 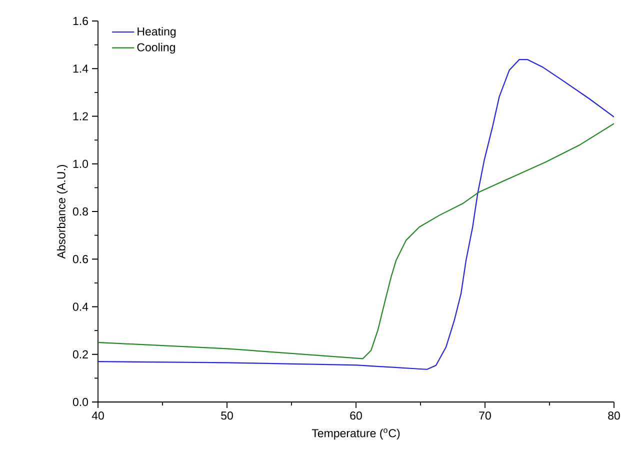 I want to click on y-tick-label: 0.0, so click(x=80, y=402).